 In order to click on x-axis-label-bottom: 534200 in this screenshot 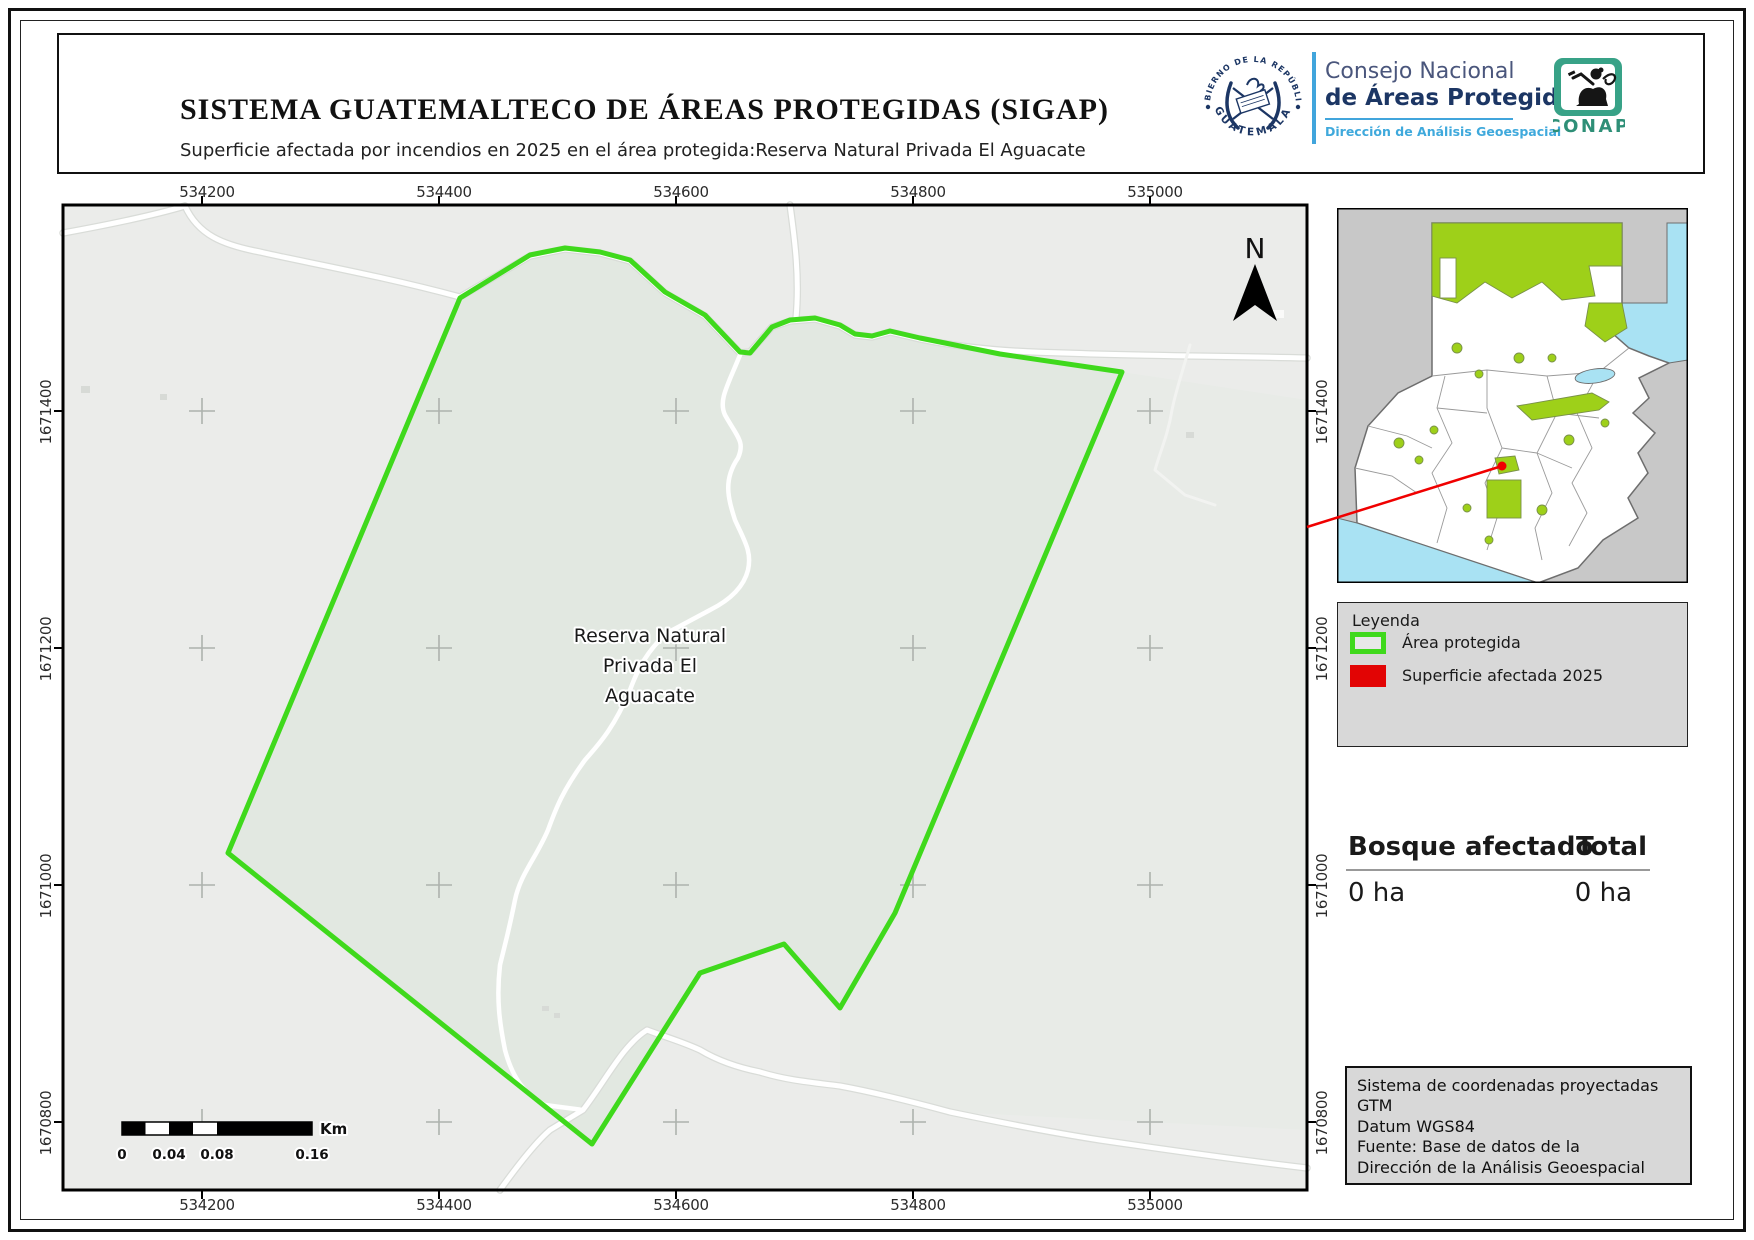, I will do `click(207, 1205)`.